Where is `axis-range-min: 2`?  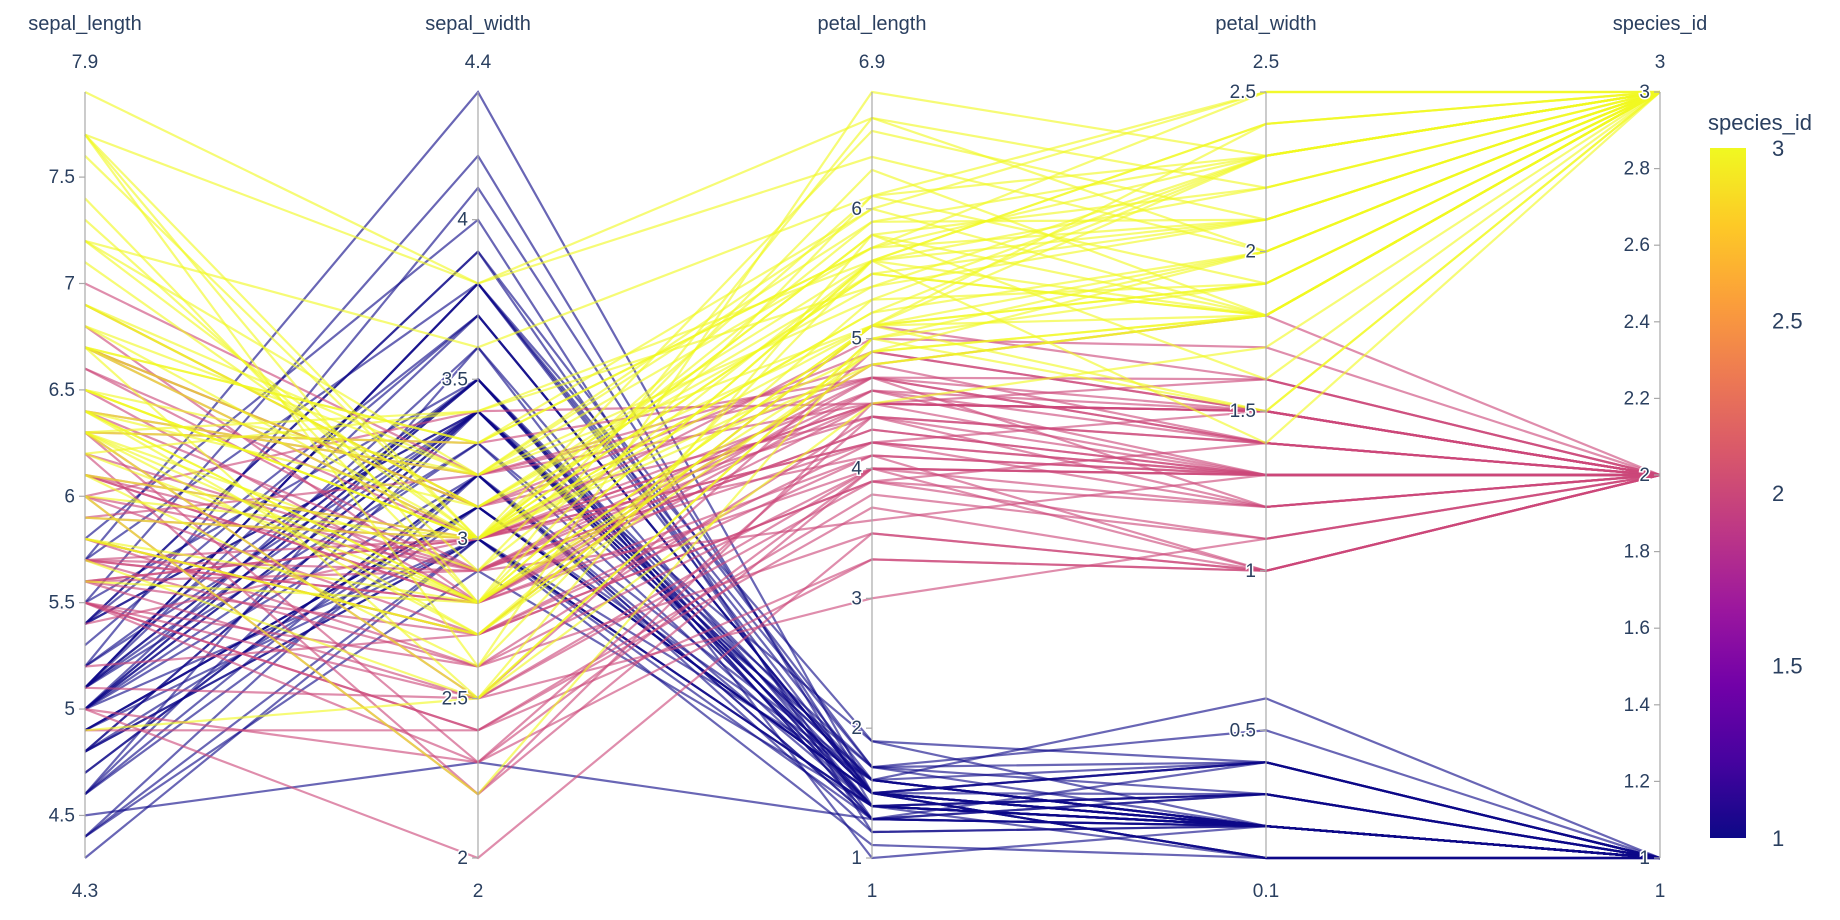 axis-range-min: 2 is located at coordinates (478, 891).